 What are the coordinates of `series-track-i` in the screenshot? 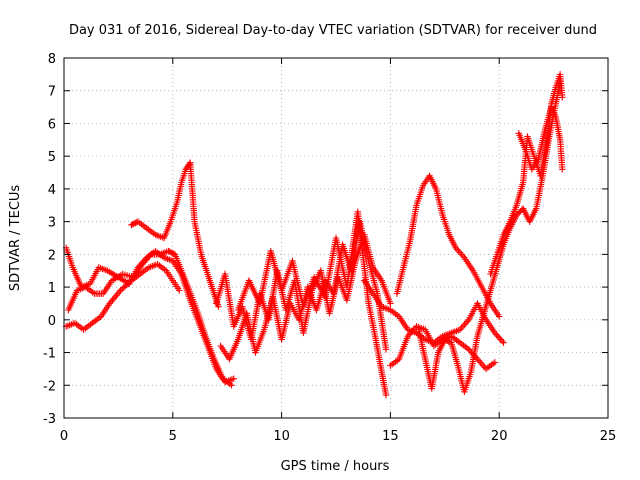 It's located at (443, 348).